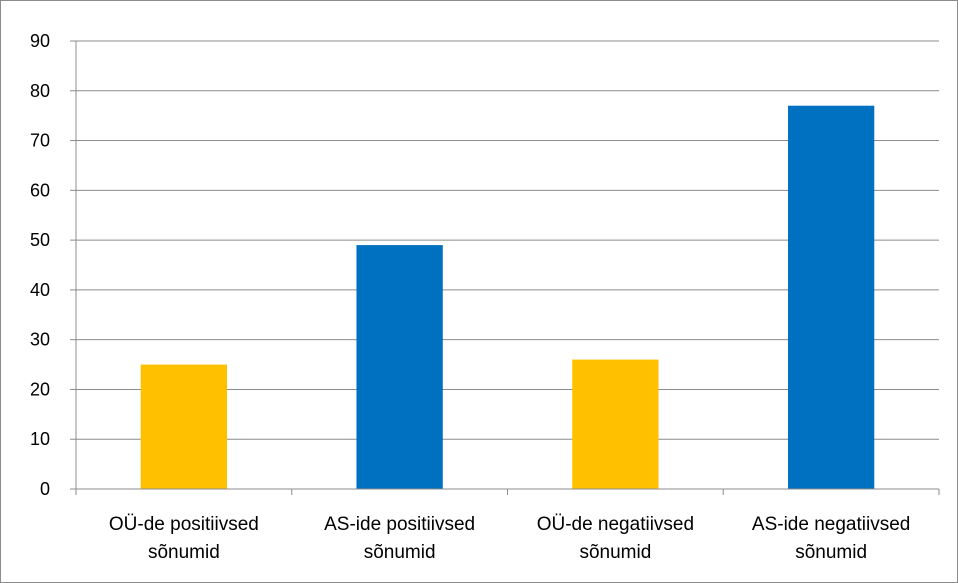 The width and height of the screenshot is (958, 583). I want to click on y-tick-label: 10, so click(40, 439).